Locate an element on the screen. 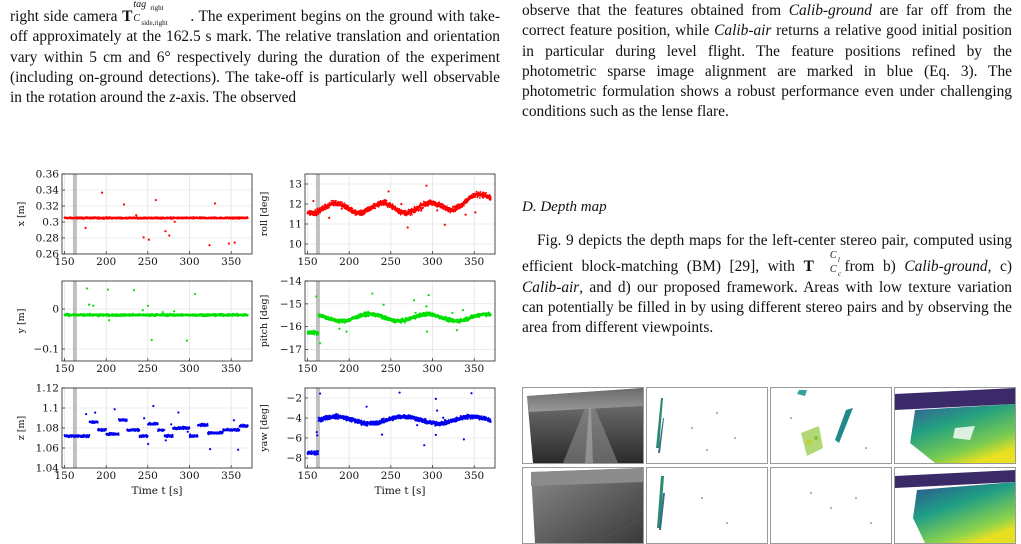 This screenshot has height=544, width=1021. y-tick-label: 0.36 is located at coordinates (48, 175).